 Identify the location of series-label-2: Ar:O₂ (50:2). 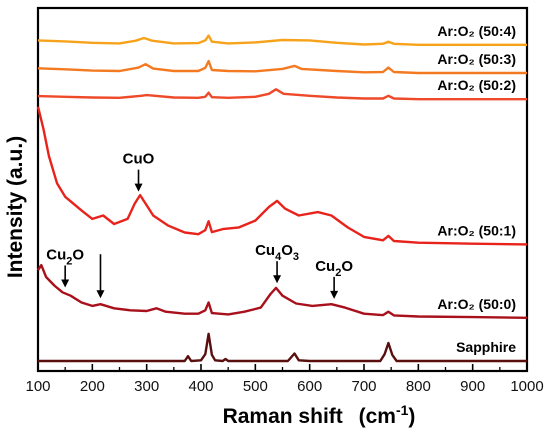
(476, 85).